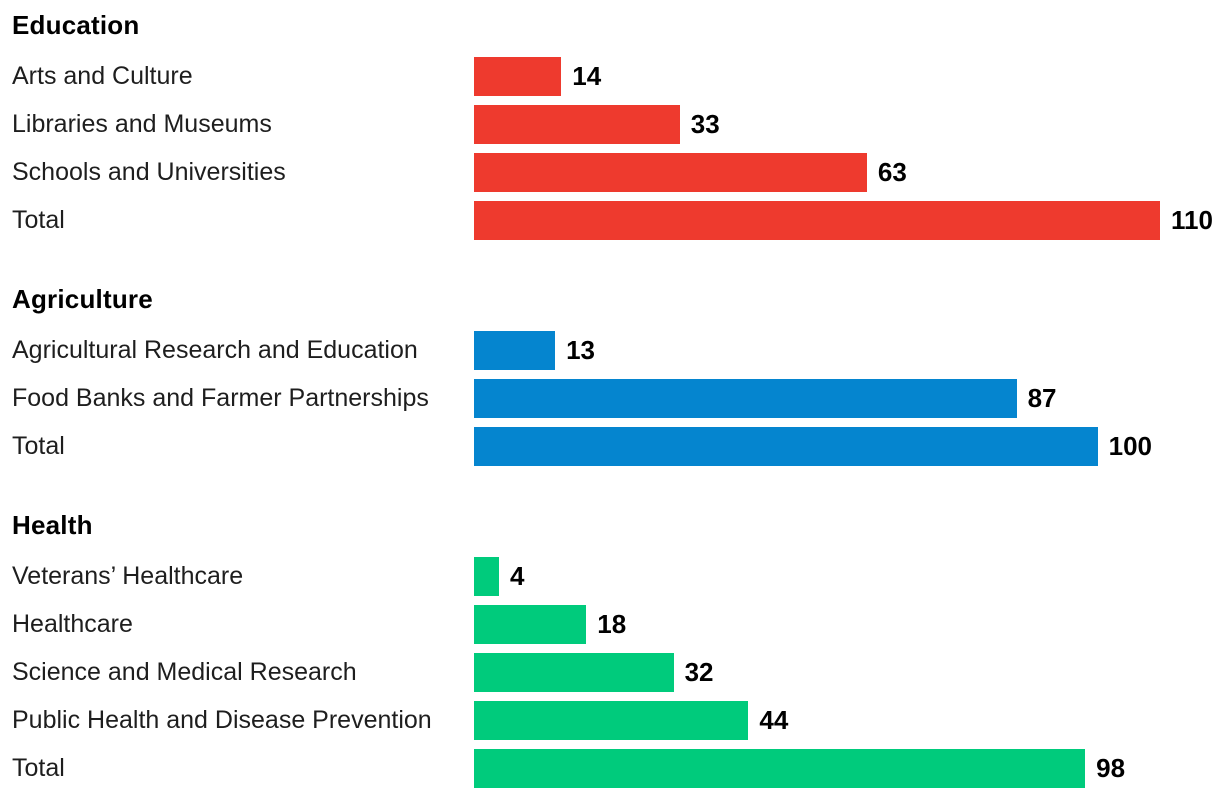 Image resolution: width=1220 pixels, height=798 pixels. I want to click on value-label: 14, so click(587, 75).